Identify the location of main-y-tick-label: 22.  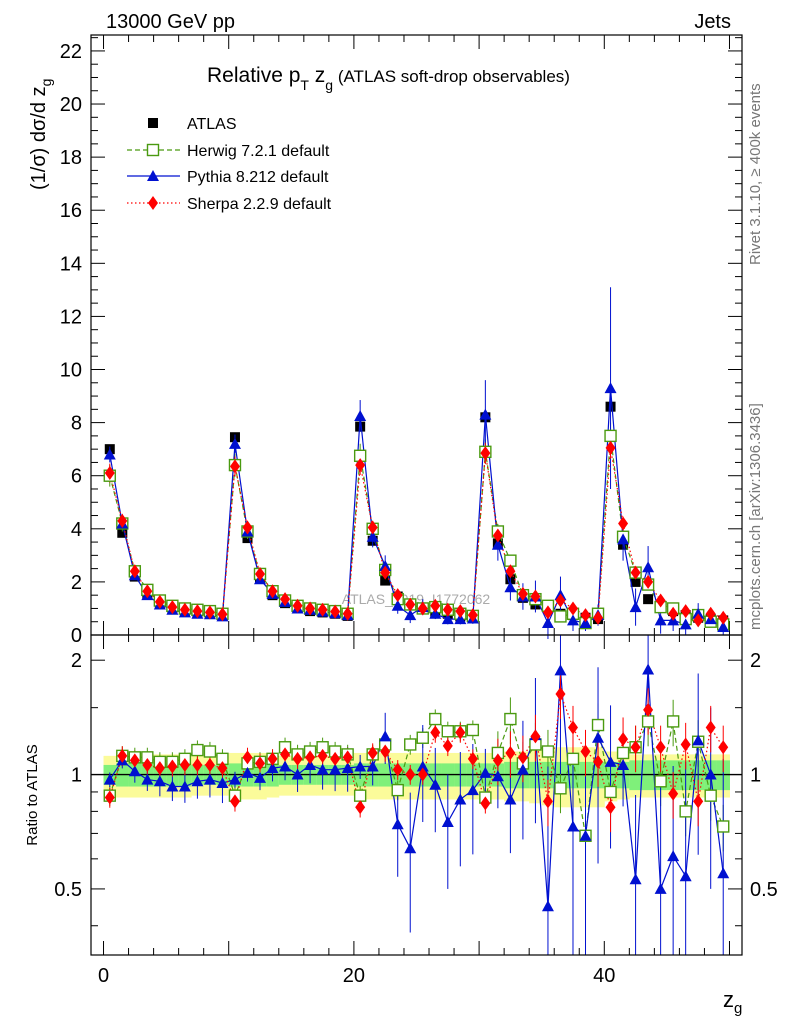
(71, 52).